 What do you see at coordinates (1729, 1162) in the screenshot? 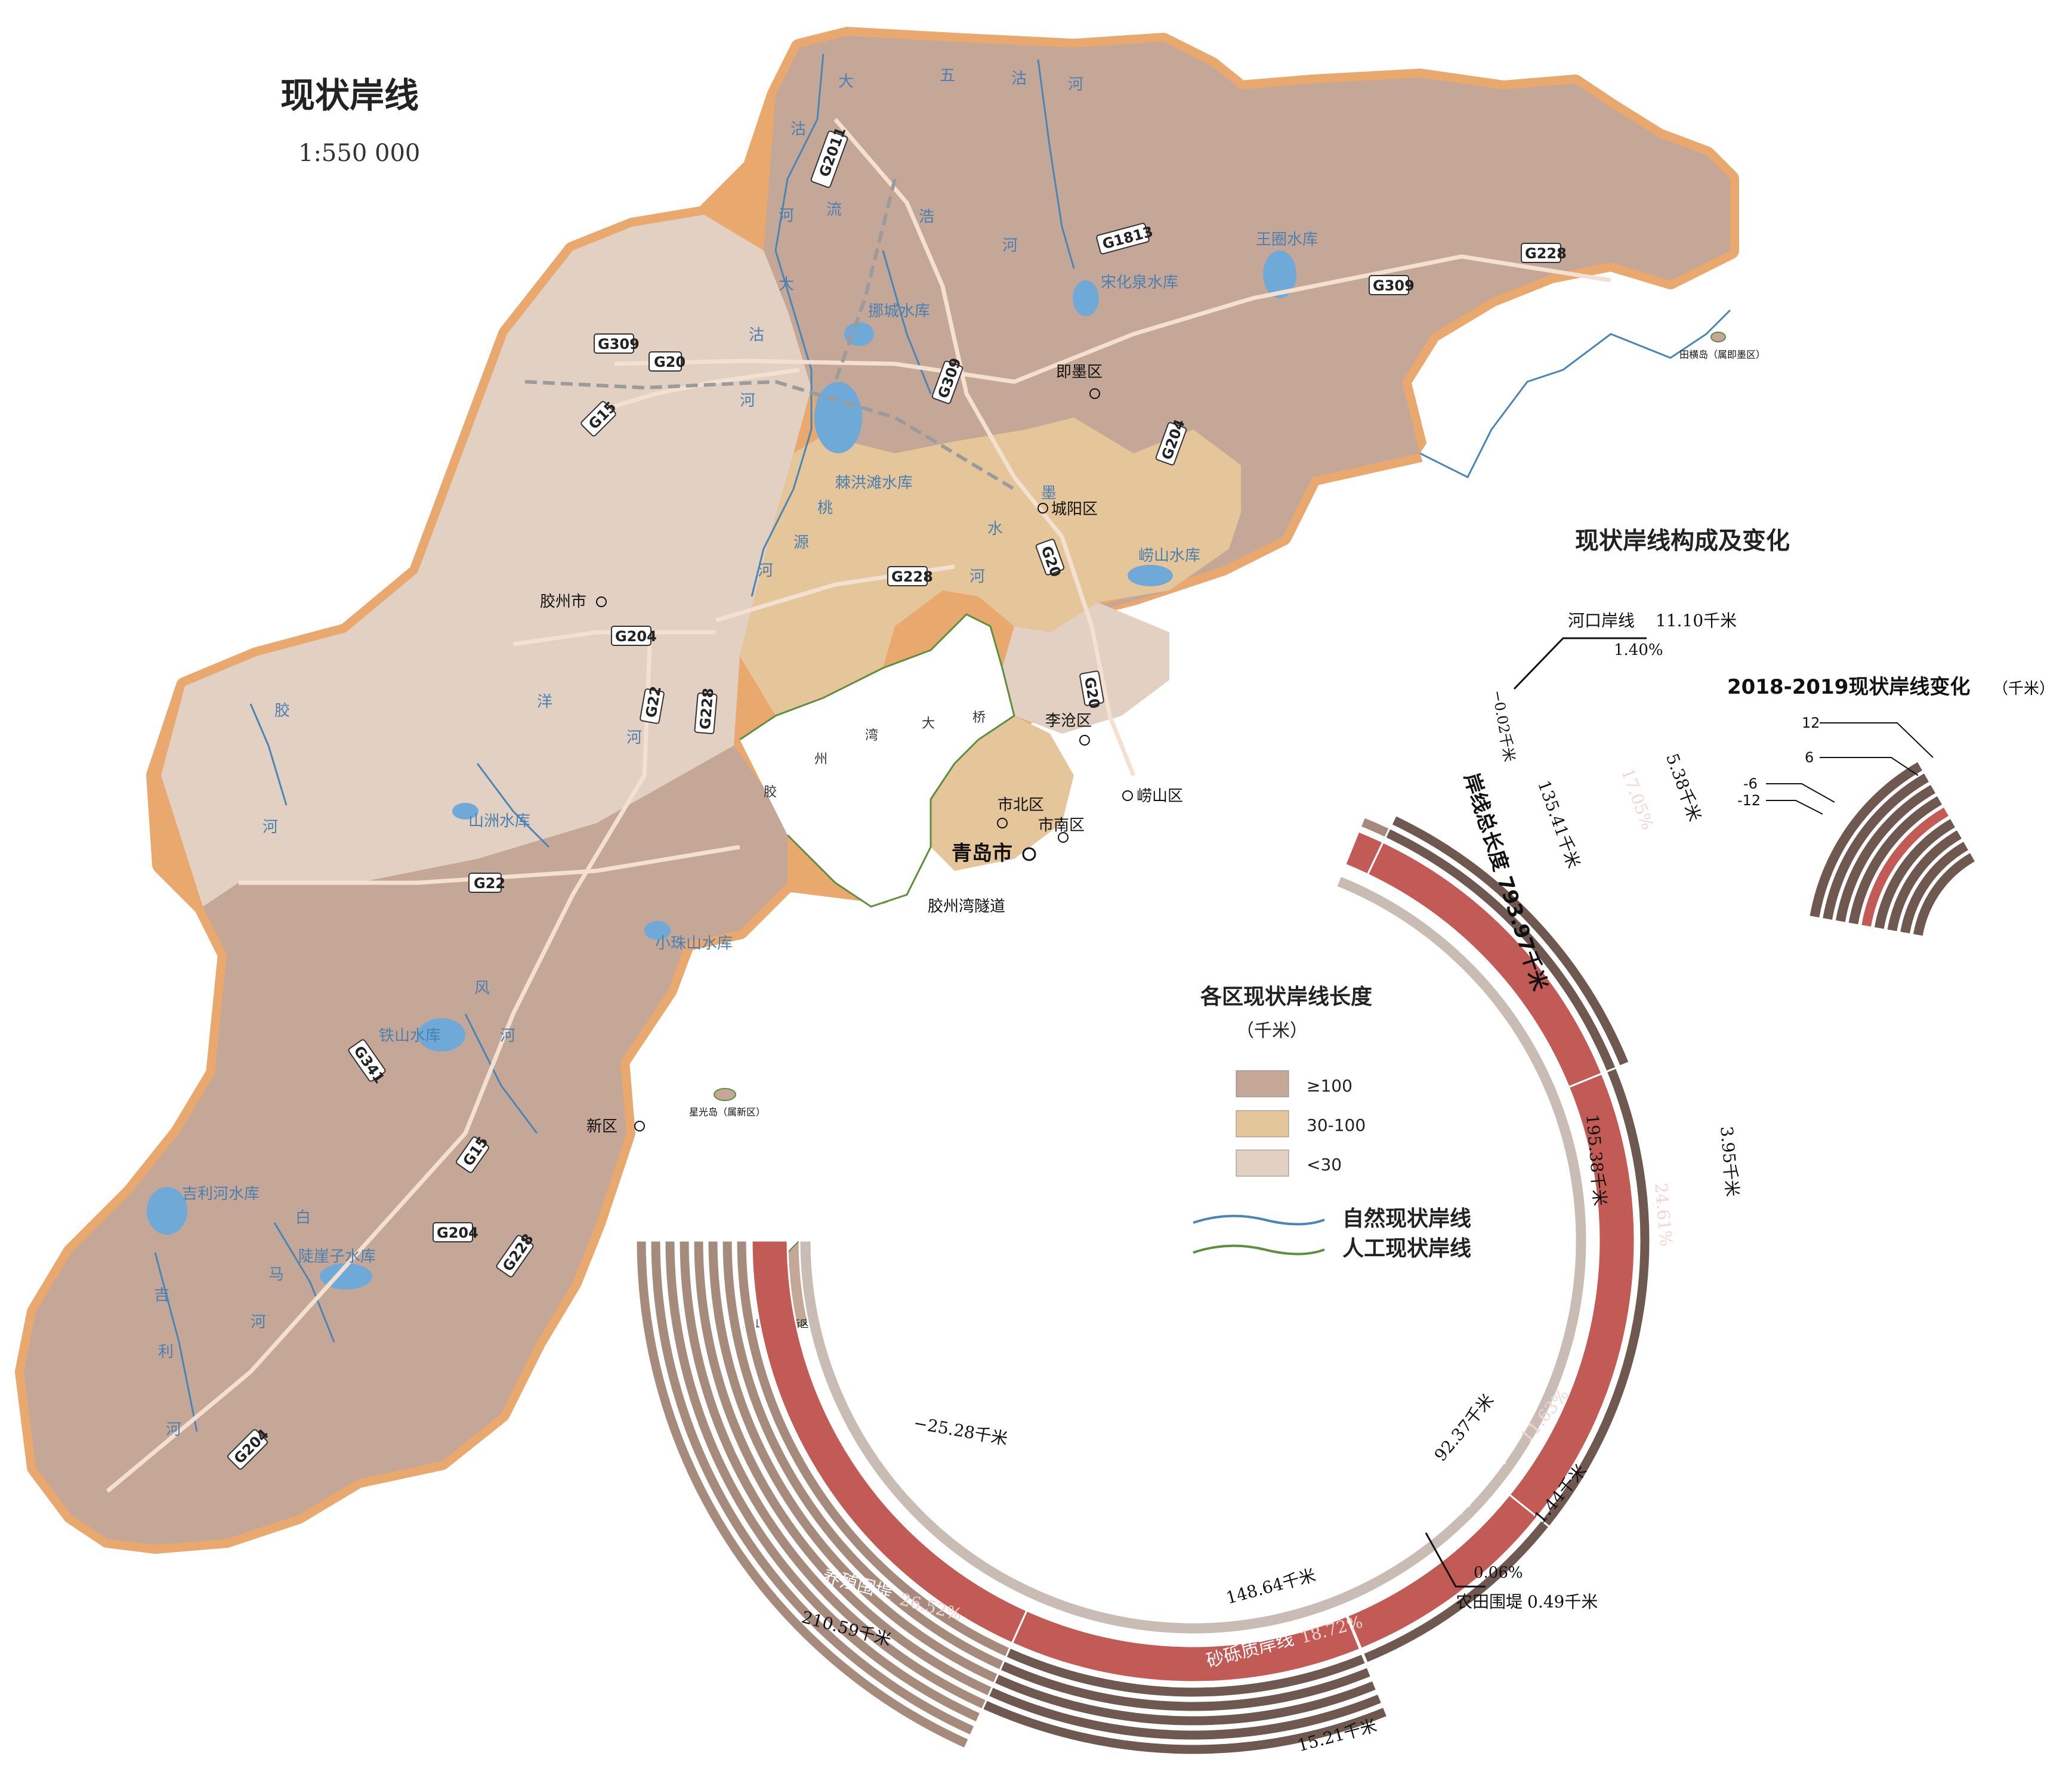
I see `label-jianshe-change: 3.95千米` at bounding box center [1729, 1162].